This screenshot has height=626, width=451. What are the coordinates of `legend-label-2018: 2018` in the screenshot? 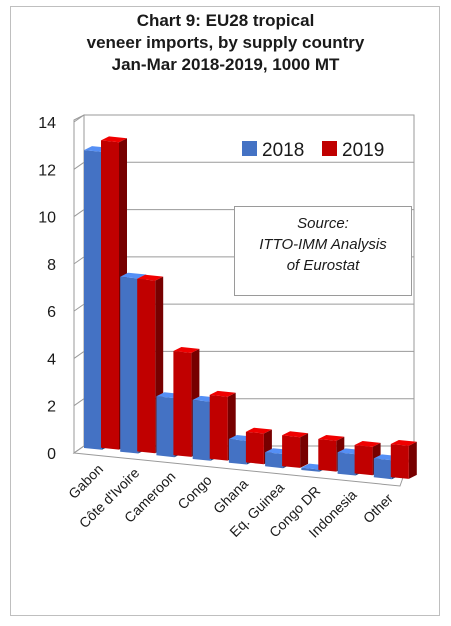 It's located at (283, 150).